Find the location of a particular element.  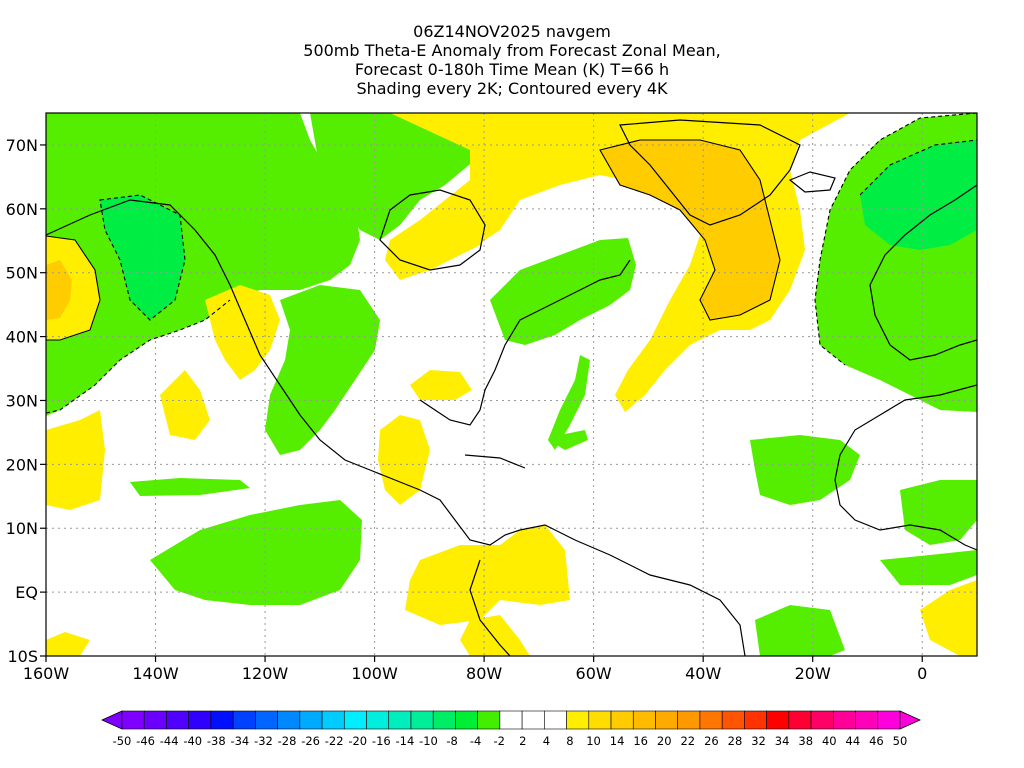

coast-cuba is located at coordinates (495, 461).